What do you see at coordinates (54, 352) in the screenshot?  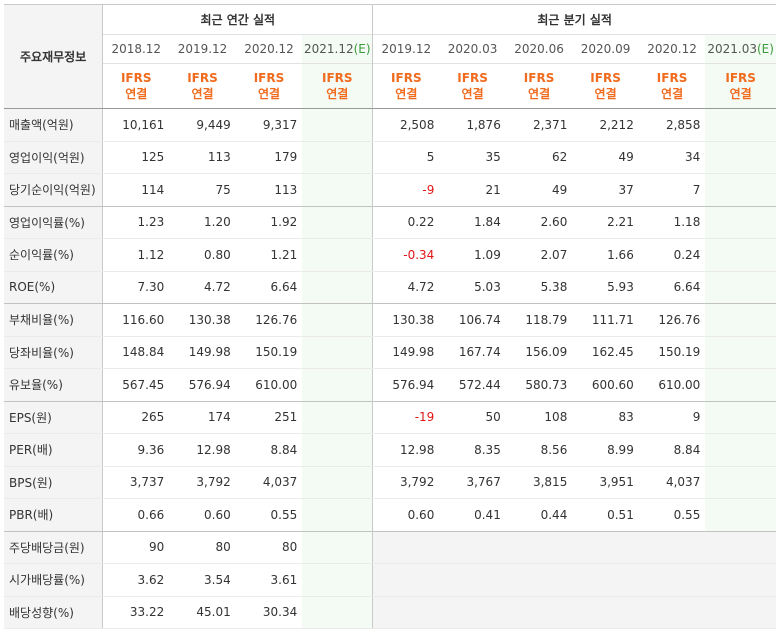 I see `row-label: 당좌비율(%)` at bounding box center [54, 352].